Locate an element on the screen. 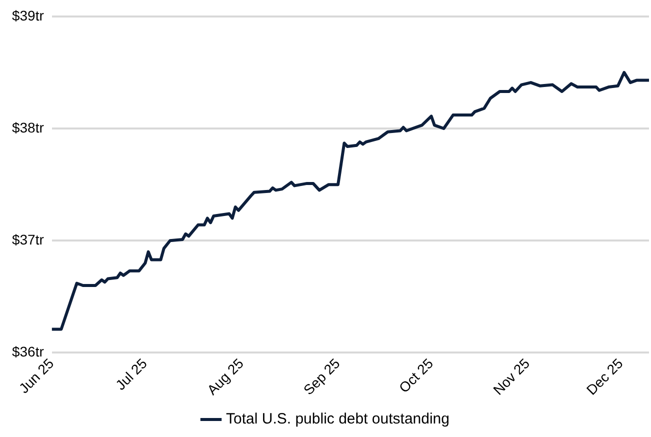 This screenshot has width=651, height=437. x-tick-label: Aug 25 is located at coordinates (225, 376).